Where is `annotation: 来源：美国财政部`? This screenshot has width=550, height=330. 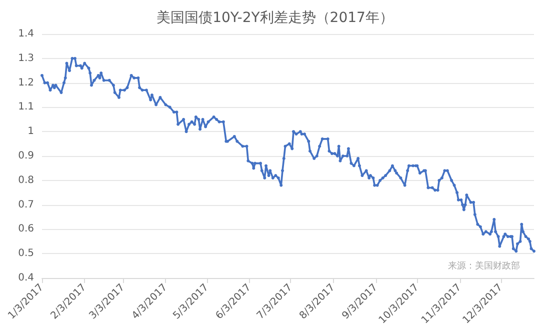
annotation: 来源：美国财政部 is located at coordinates (484, 266).